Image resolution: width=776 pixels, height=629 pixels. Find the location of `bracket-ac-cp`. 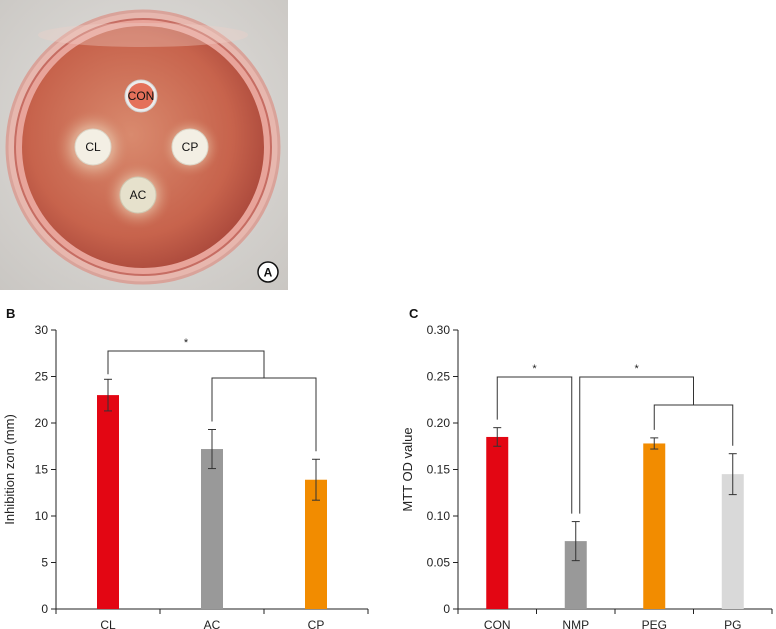

bracket-ac-cp is located at coordinates (264, 414).